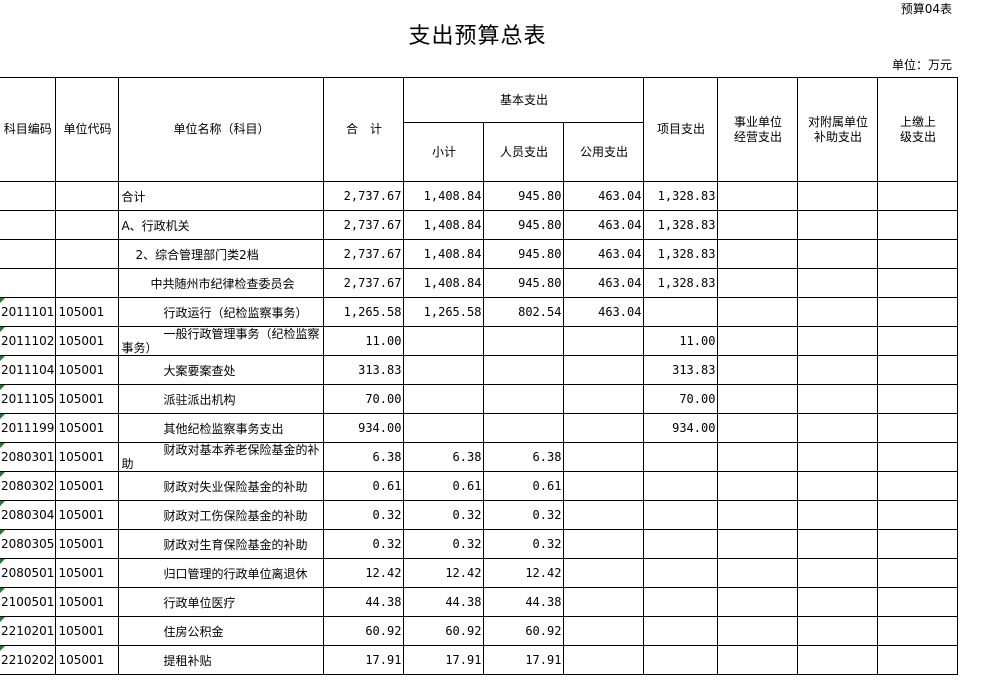 The image size is (990, 689). Describe the element at coordinates (364, 573) in the screenshot. I see `total-cell: 12.42` at that location.